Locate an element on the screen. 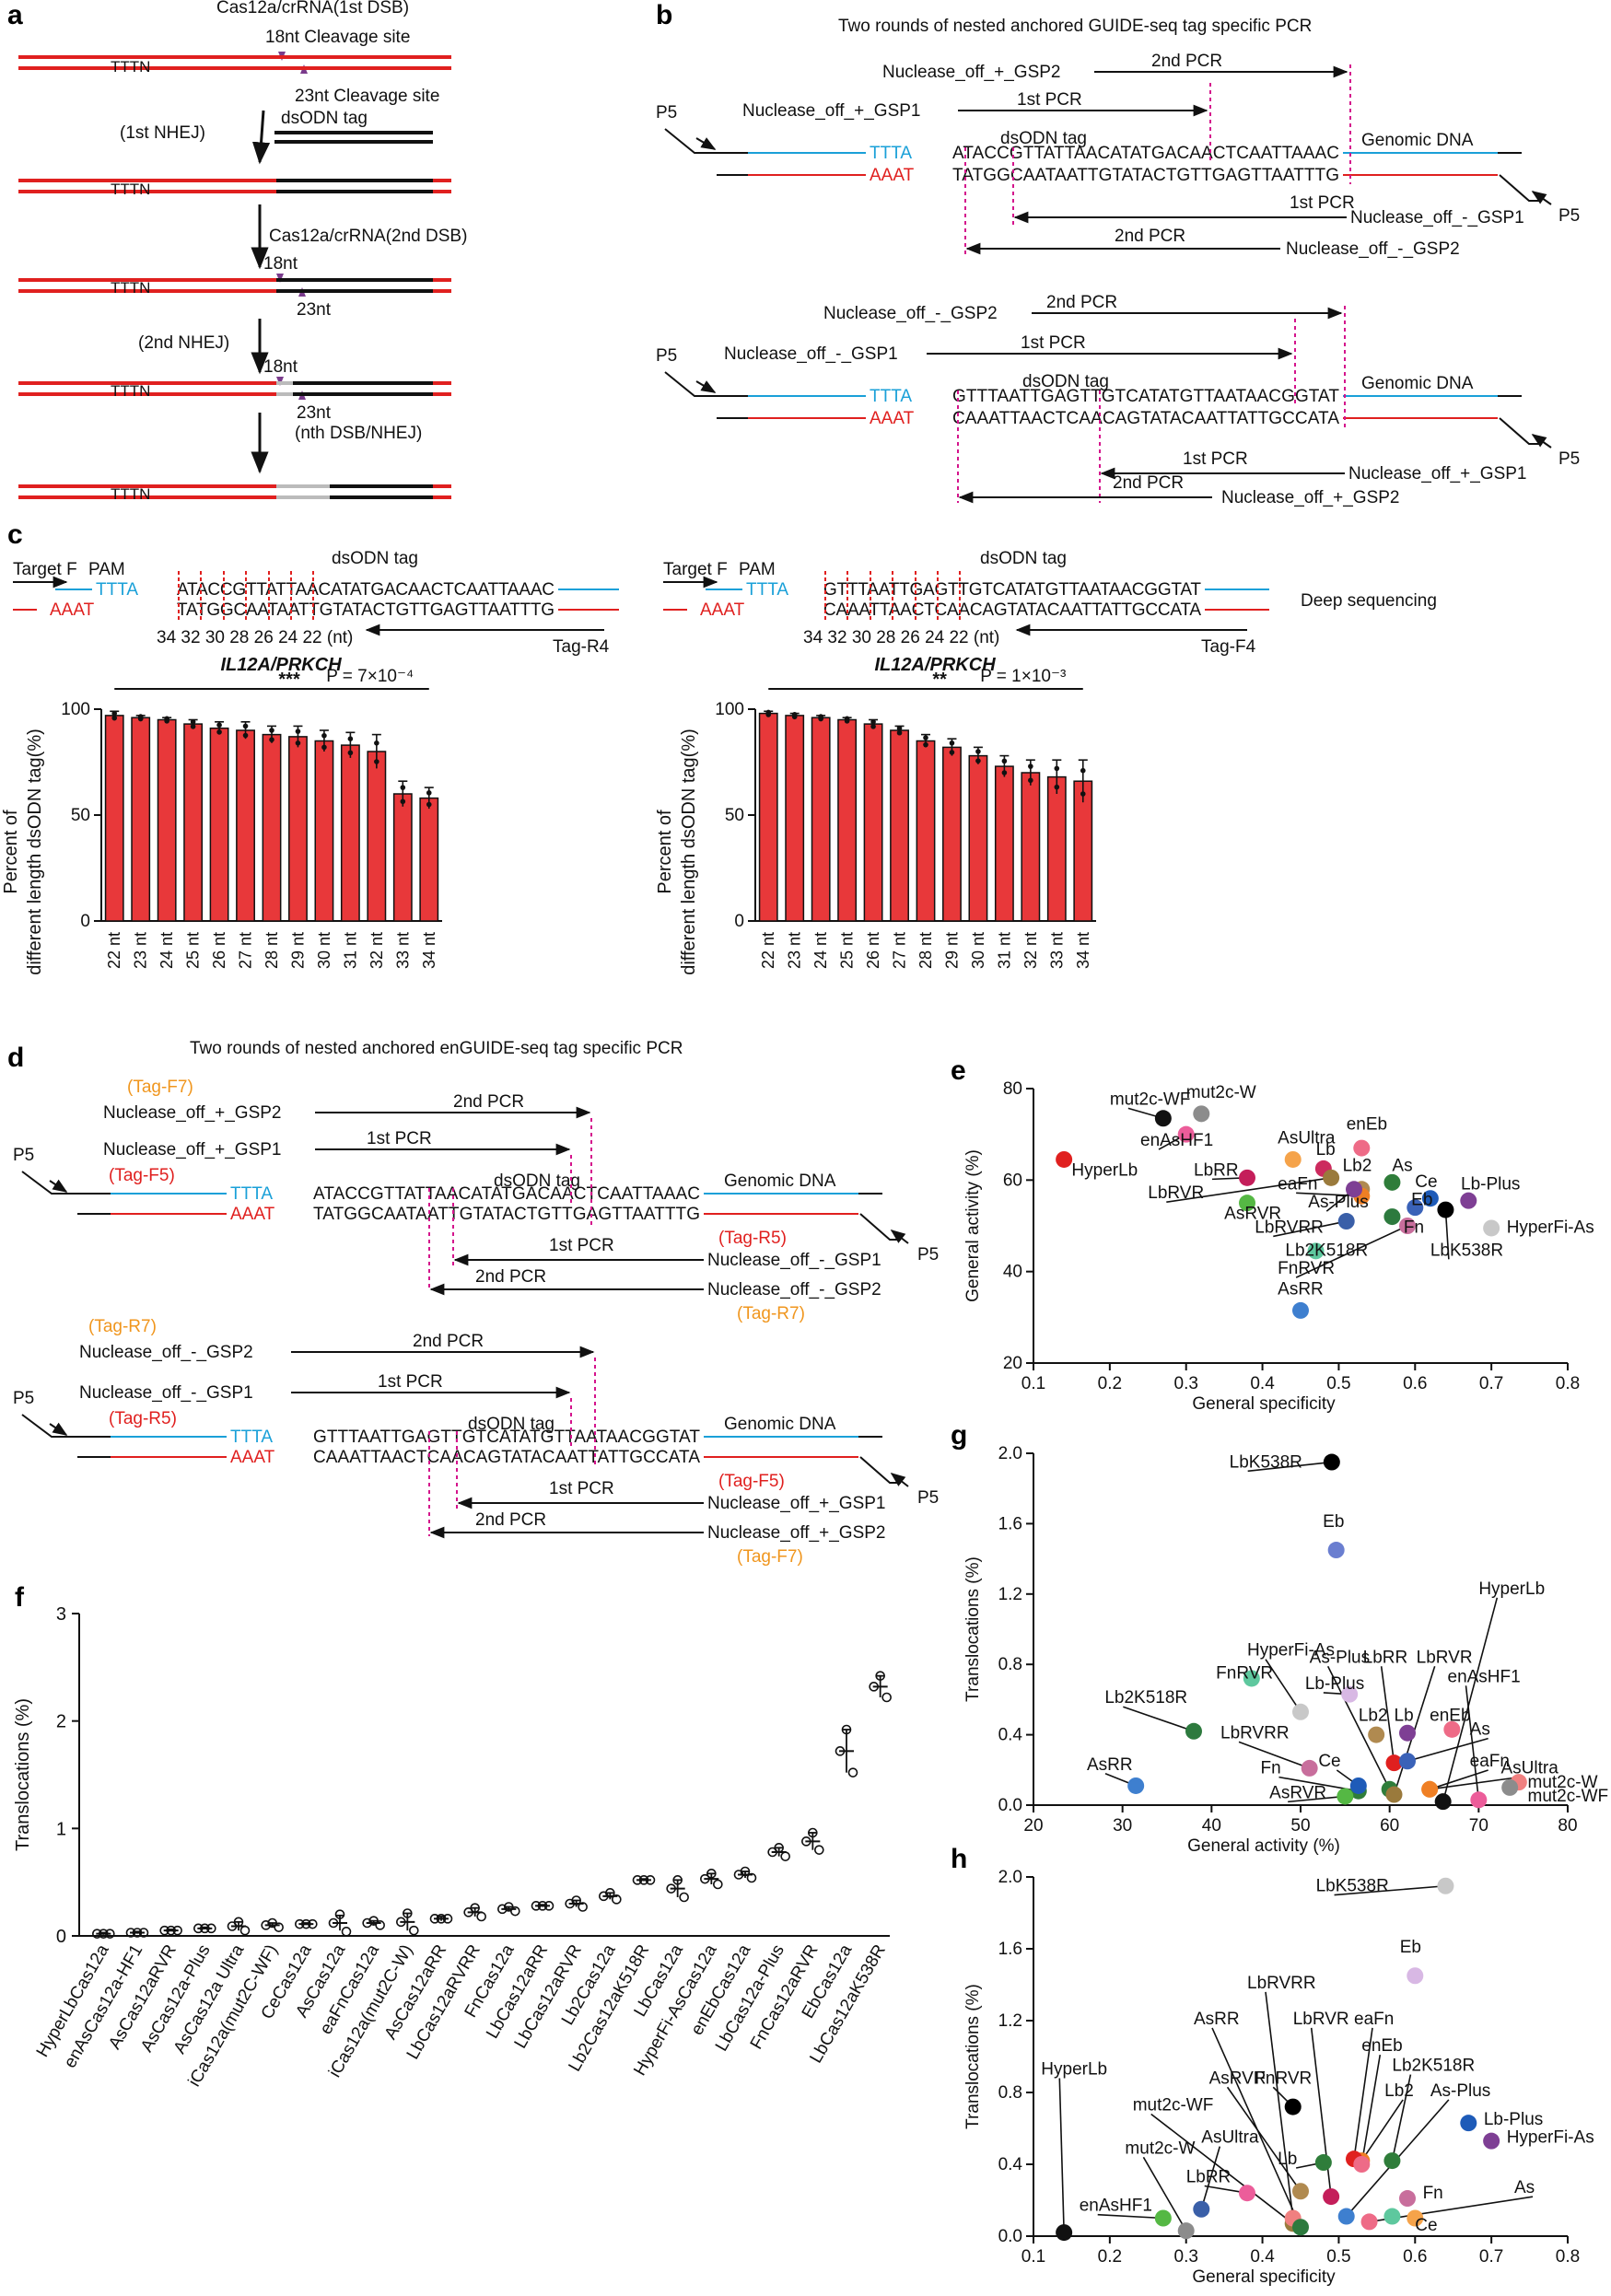  y-tick-label: 0.4 is located at coordinates (1010, 2164).